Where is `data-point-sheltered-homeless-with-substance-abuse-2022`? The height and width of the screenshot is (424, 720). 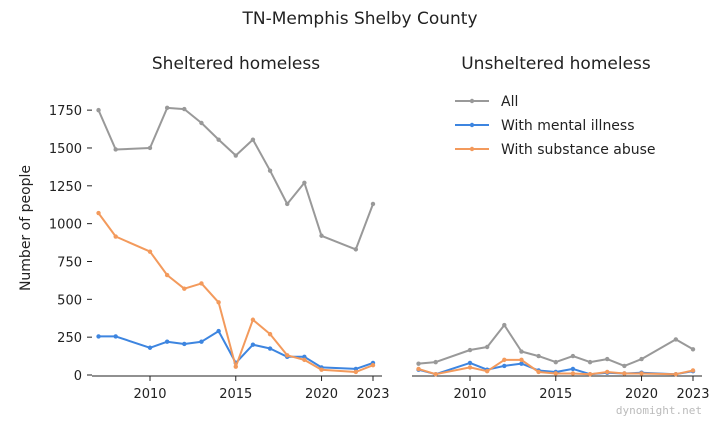
data-point-sheltered-homeless-with-substance-abuse-2022 is located at coordinates (356, 372).